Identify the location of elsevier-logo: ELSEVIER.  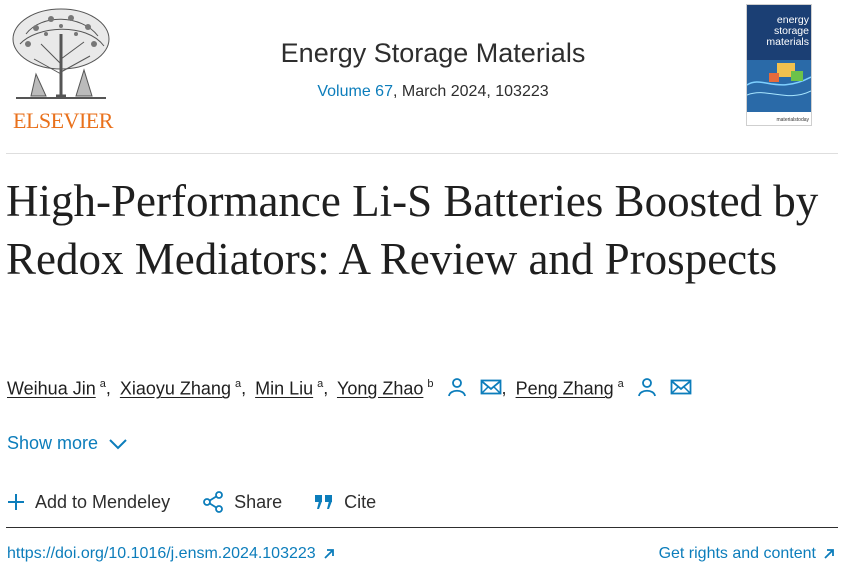
(61, 68).